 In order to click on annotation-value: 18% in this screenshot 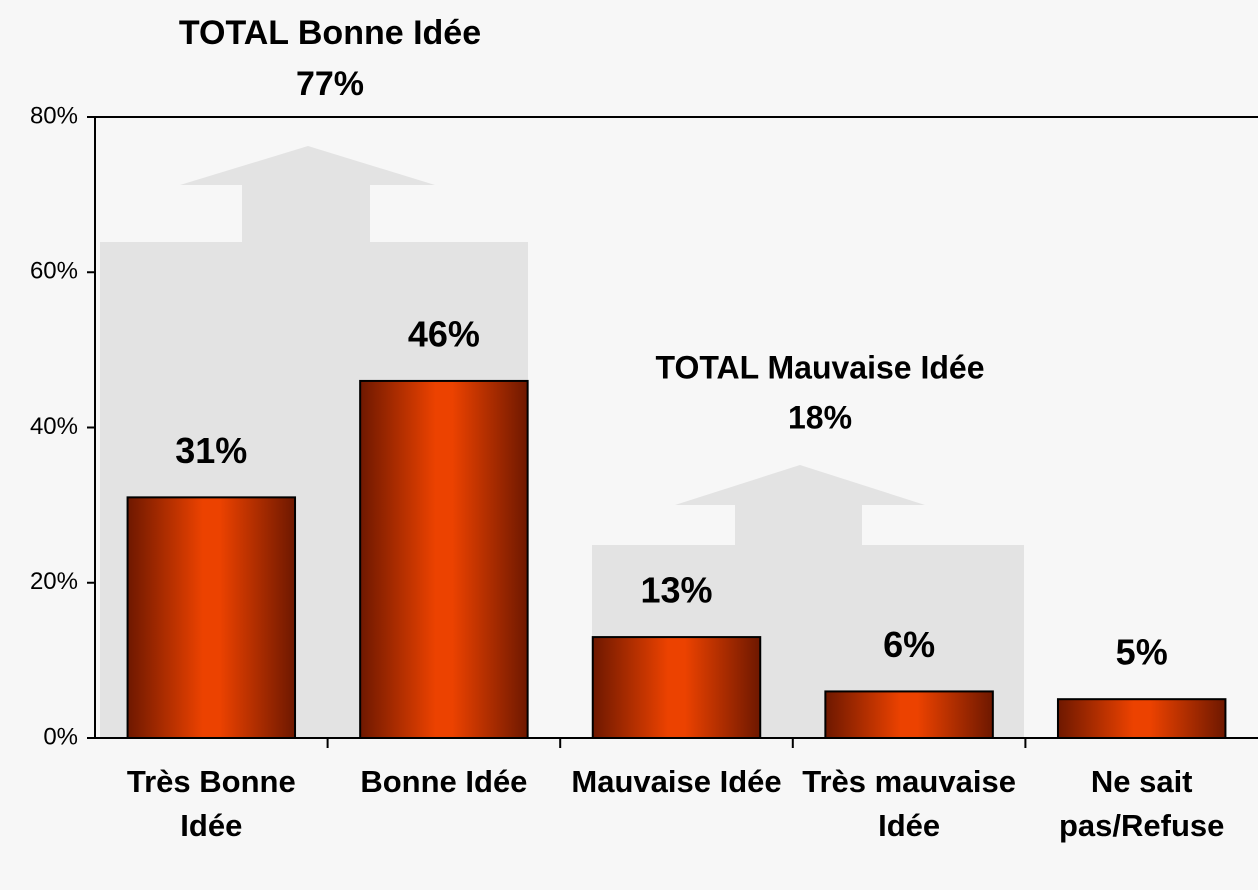, I will do `click(820, 417)`.